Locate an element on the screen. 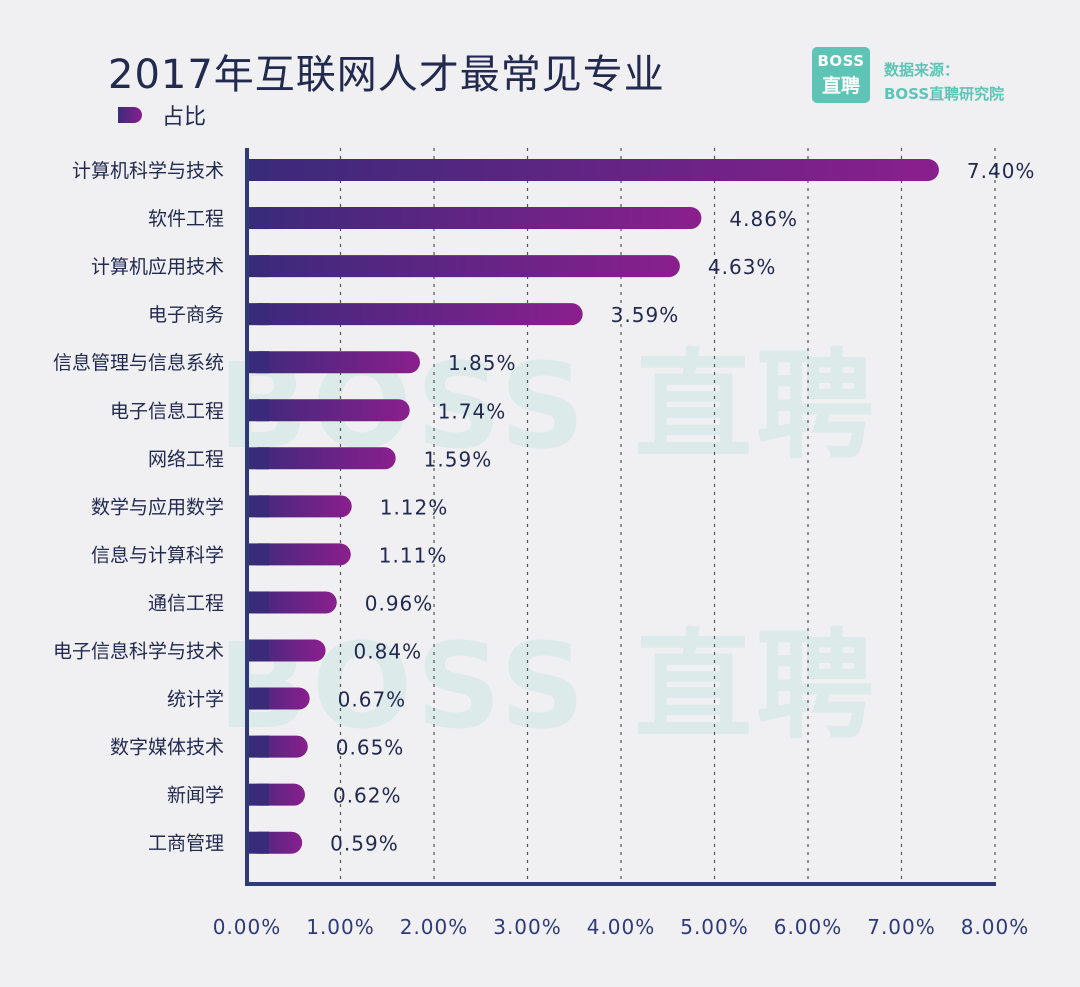  value-label: 1.74% is located at coordinates (472, 411).